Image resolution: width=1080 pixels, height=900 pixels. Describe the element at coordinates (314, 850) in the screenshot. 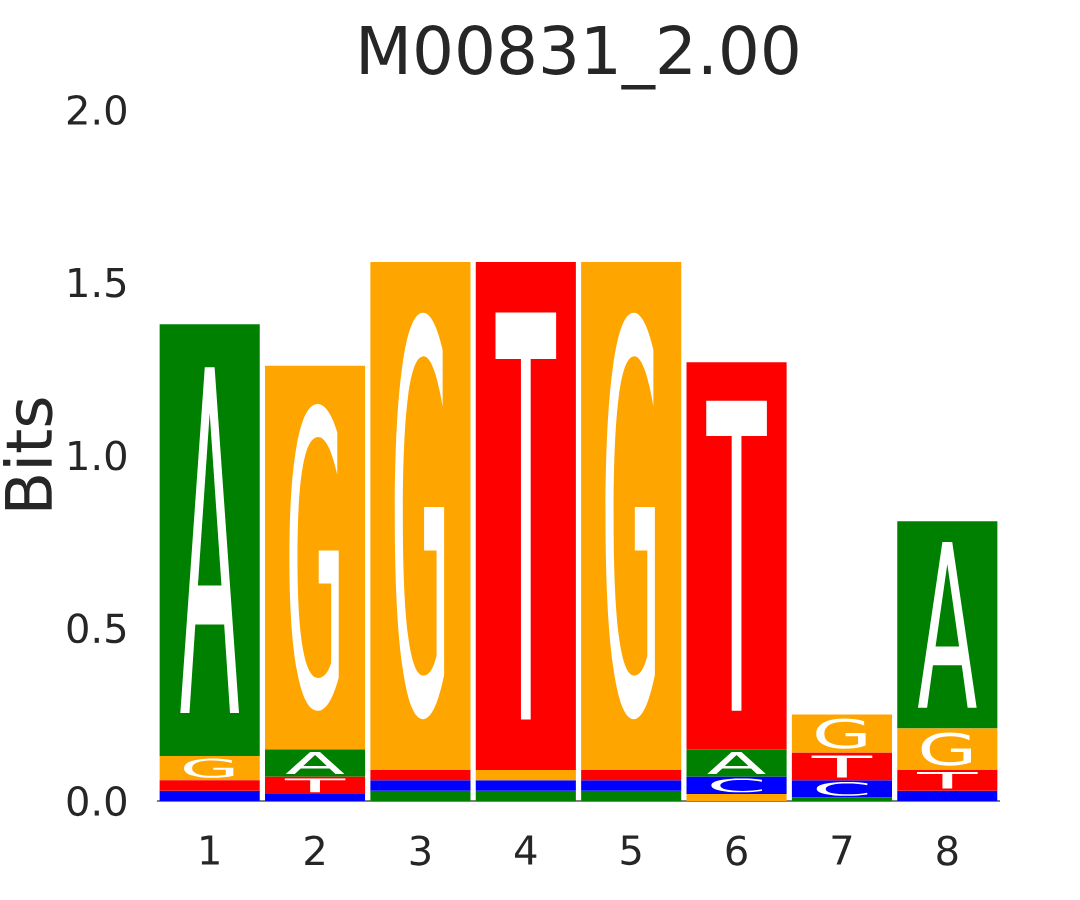

I see `x-tick-label: 2` at that location.